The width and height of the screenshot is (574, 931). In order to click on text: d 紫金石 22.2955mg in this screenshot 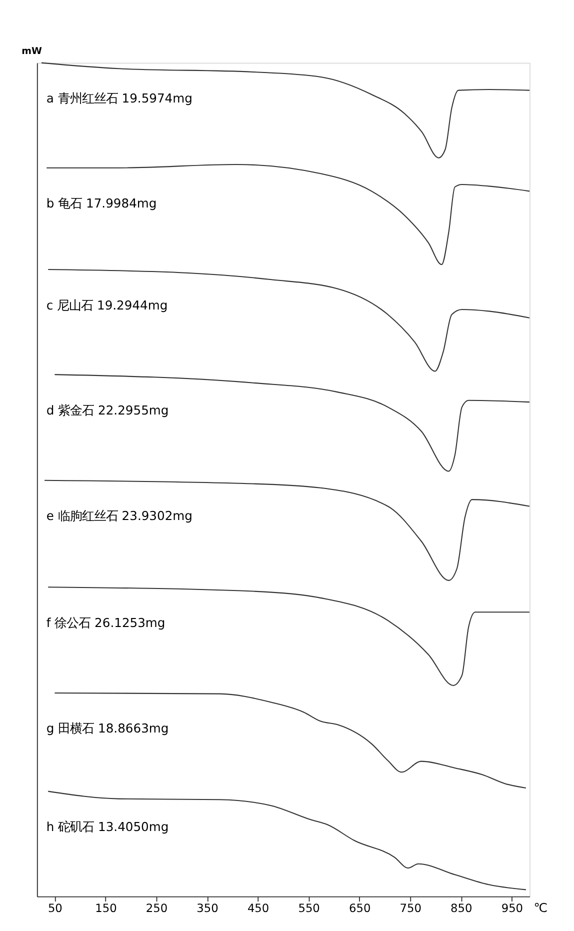, I will do `click(107, 410)`.